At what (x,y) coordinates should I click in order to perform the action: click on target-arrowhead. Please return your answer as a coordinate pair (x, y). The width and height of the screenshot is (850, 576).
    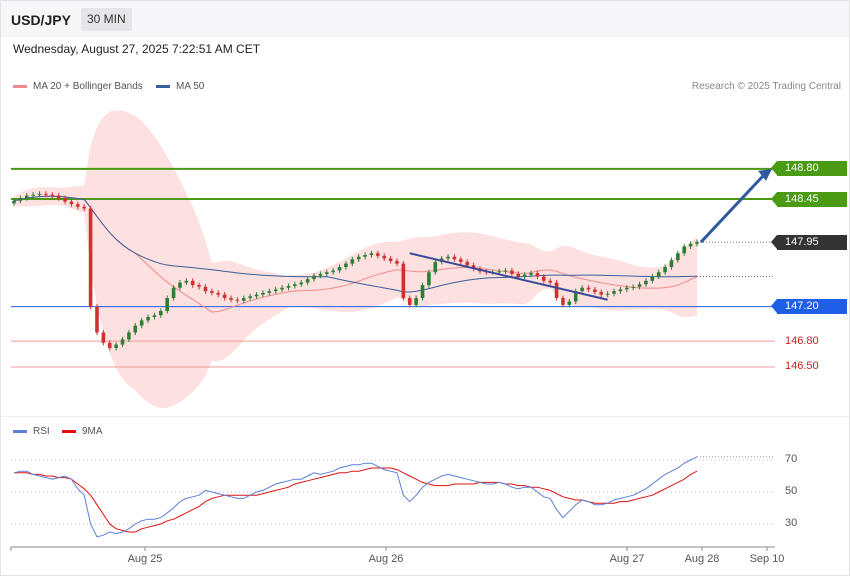
    Looking at the image, I should click on (765, 174).